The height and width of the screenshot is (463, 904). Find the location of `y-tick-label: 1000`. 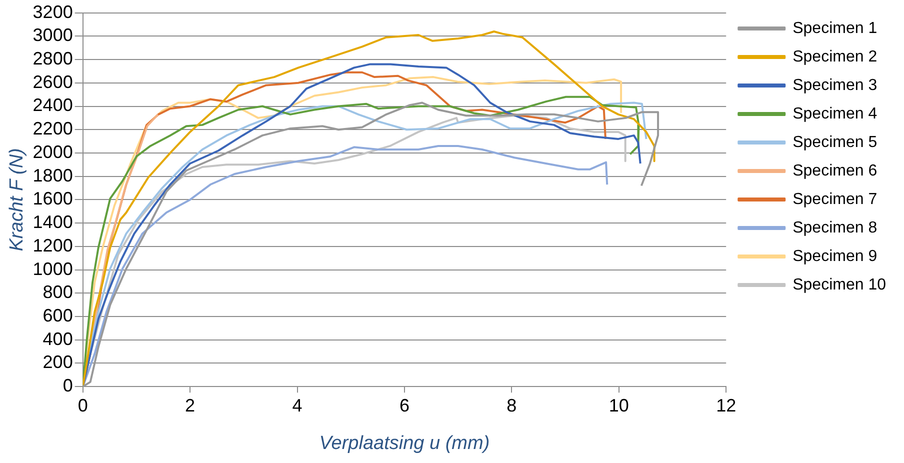

y-tick-label: 1000 is located at coordinates (52, 268).